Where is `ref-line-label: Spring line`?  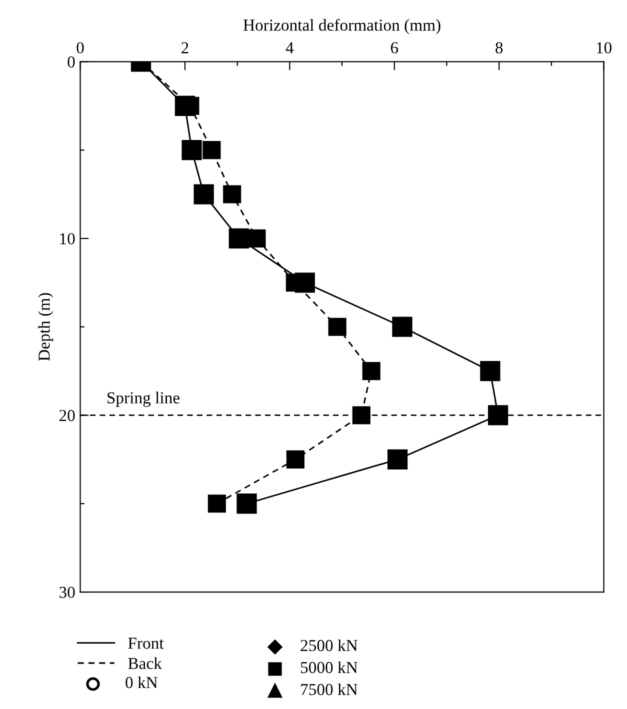 ref-line-label: Spring line is located at coordinates (144, 399).